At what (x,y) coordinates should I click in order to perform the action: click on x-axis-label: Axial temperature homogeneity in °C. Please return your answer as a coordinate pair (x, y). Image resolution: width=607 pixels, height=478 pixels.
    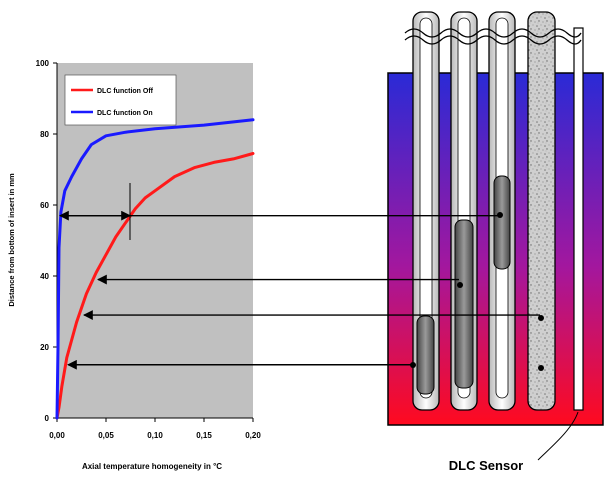
    Looking at the image, I should click on (152, 466).